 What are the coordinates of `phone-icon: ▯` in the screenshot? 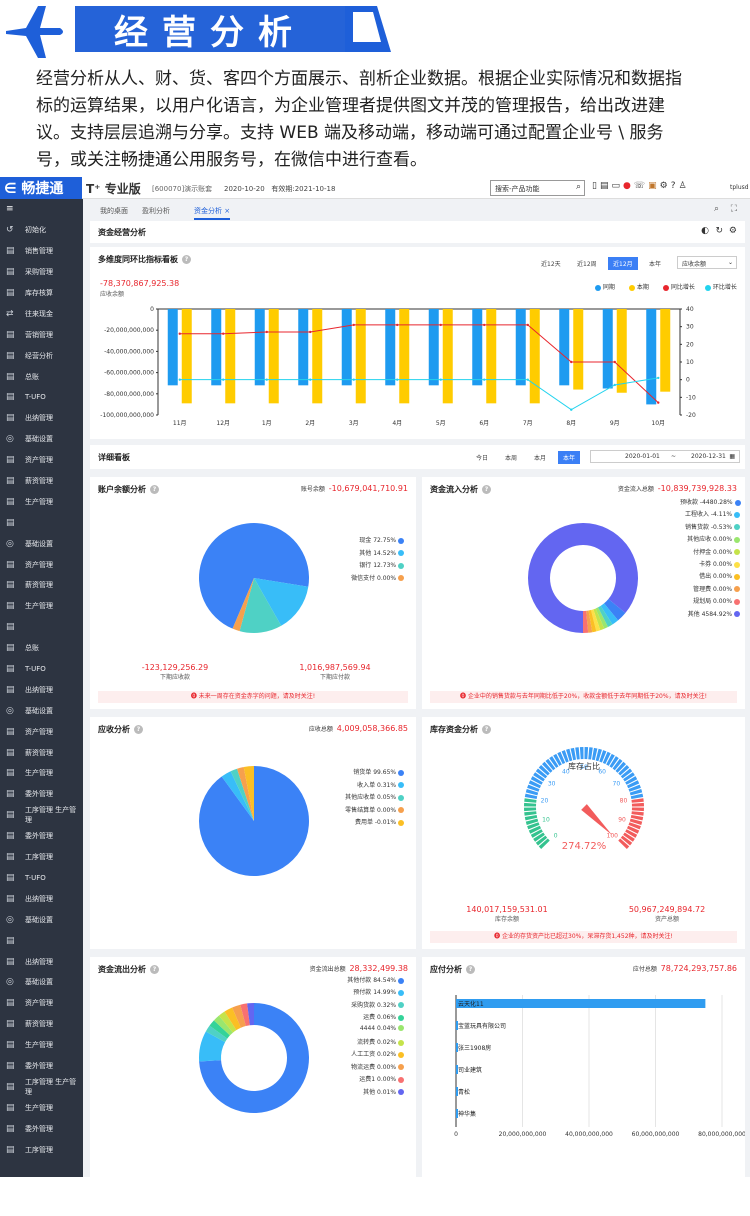 It's located at (596, 186).